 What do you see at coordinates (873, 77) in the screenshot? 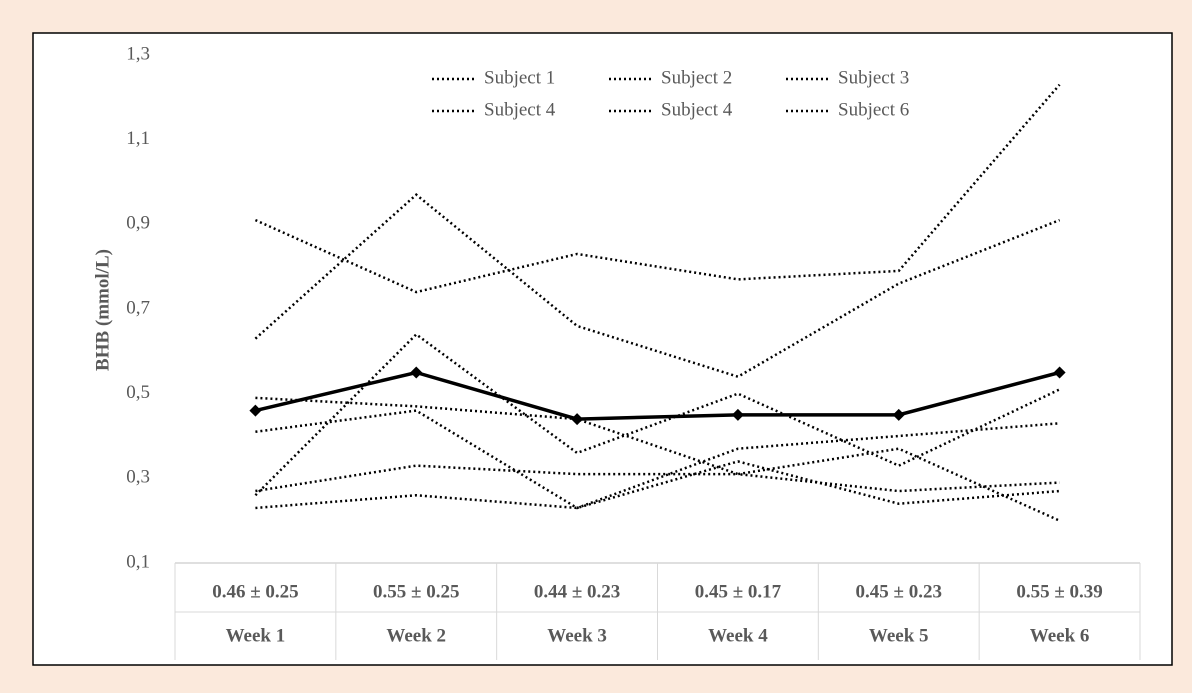
I see `legend-label: Subject 3` at bounding box center [873, 77].